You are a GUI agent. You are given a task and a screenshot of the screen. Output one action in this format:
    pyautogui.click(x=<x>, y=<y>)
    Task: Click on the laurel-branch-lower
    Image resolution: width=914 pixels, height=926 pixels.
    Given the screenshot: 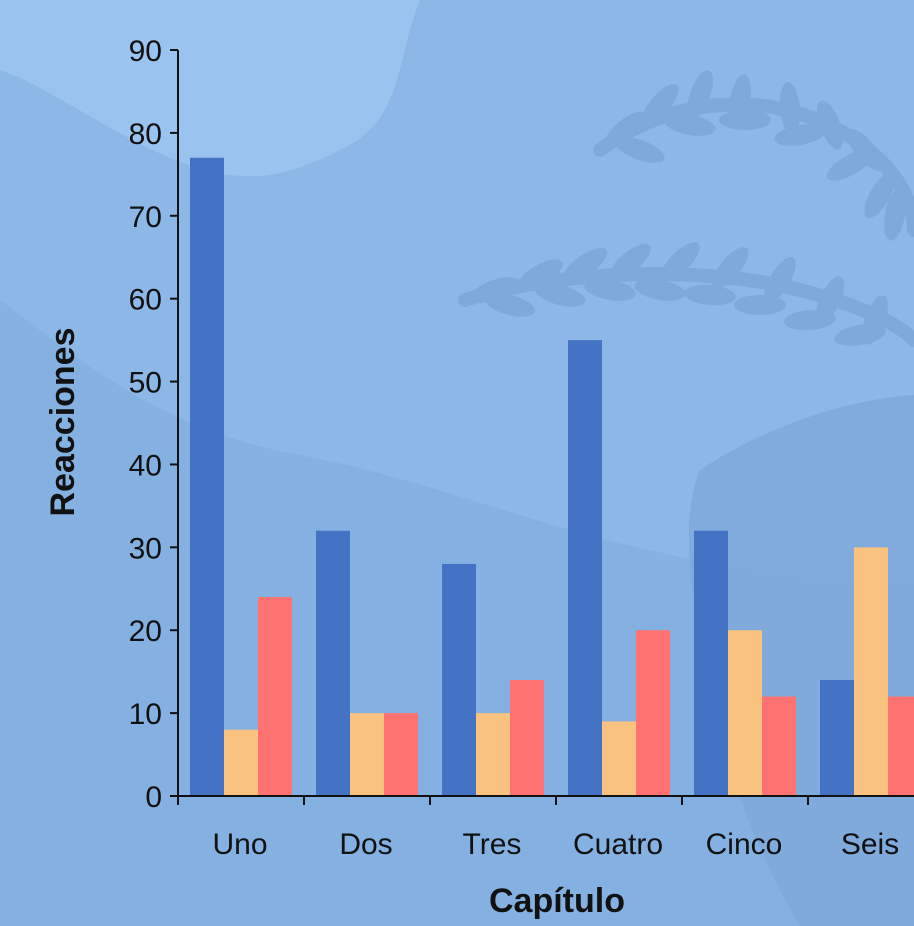 What is the action you would take?
    pyautogui.click(x=686, y=294)
    